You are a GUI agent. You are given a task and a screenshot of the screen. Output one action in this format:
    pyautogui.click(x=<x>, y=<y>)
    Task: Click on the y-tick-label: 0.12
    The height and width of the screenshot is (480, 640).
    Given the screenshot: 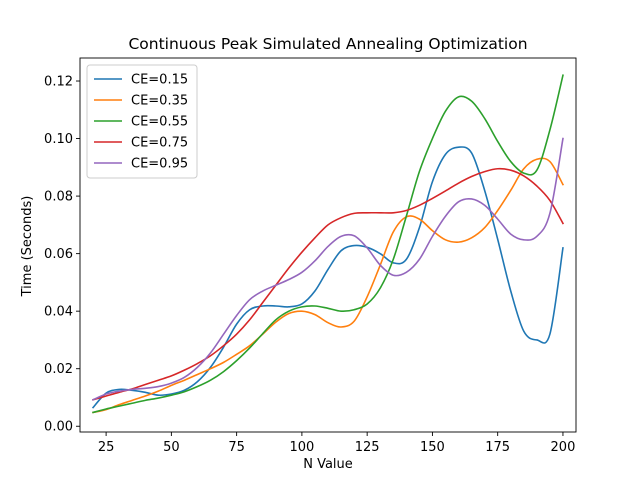 What is the action you would take?
    pyautogui.click(x=58, y=82)
    